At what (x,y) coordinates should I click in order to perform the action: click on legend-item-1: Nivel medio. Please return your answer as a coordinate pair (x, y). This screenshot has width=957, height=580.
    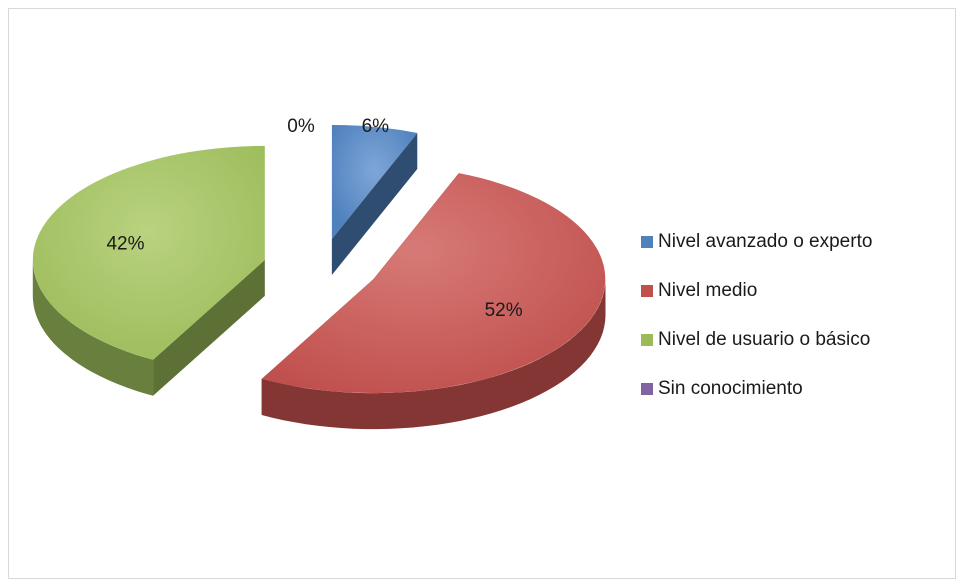
    Looking at the image, I should click on (756, 290).